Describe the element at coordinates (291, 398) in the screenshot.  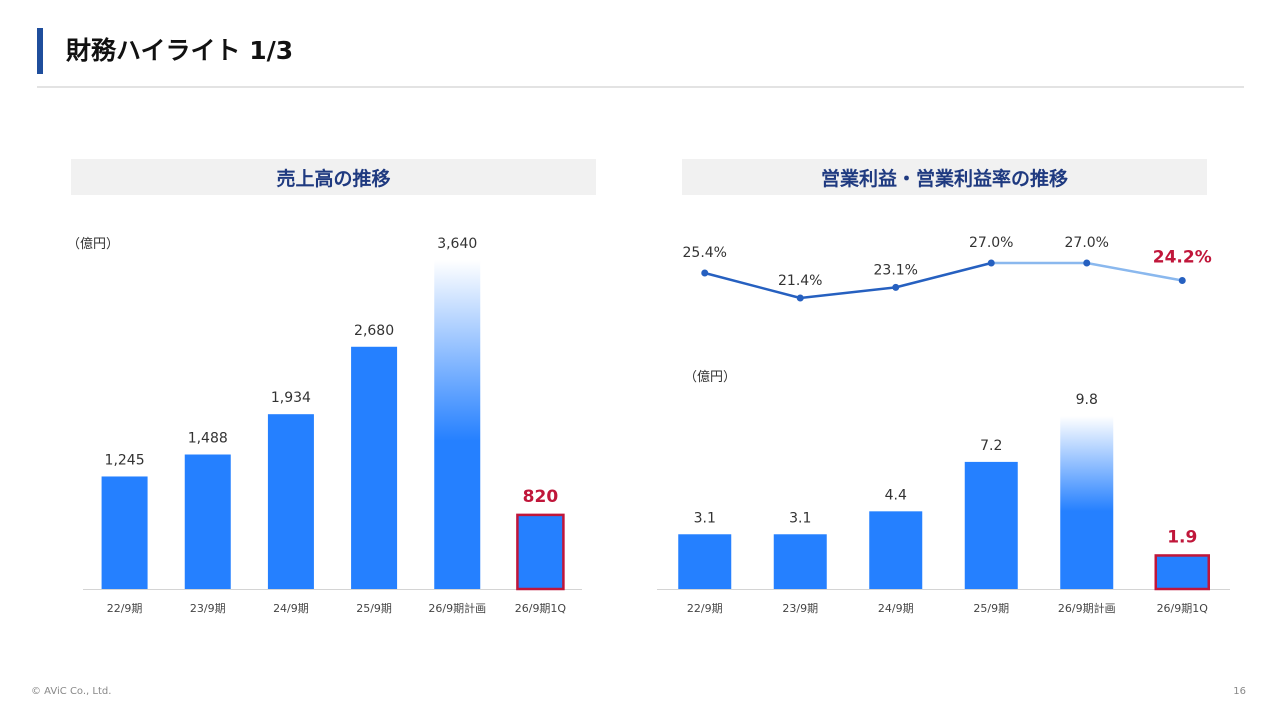
I see `sales-value-label: 1,934` at that location.